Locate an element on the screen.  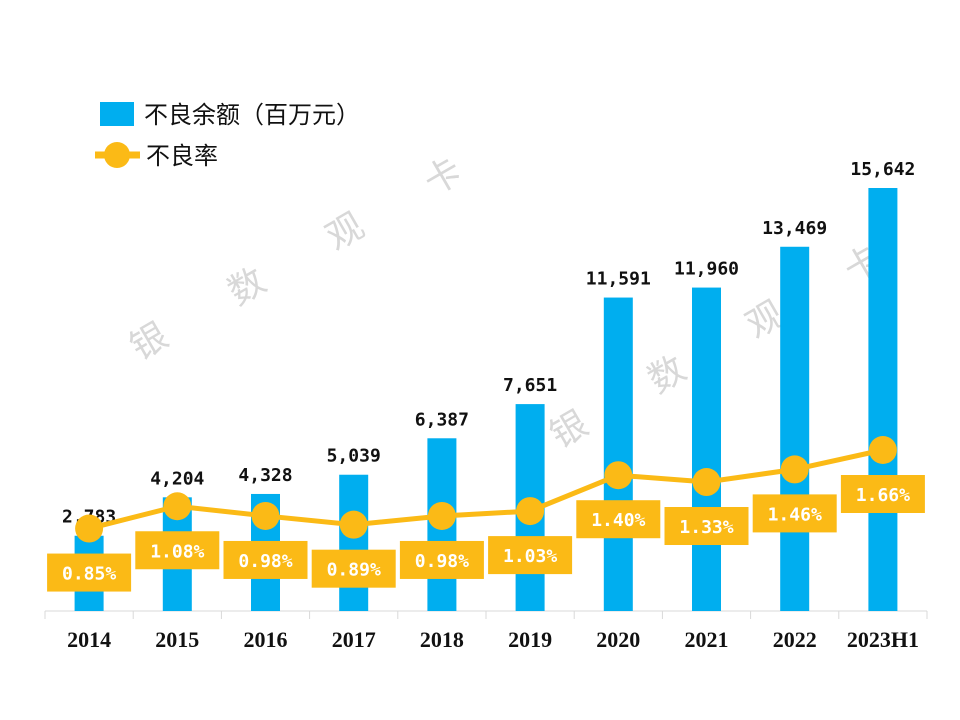
rate-value-label: 1.33% is located at coordinates (706, 527).